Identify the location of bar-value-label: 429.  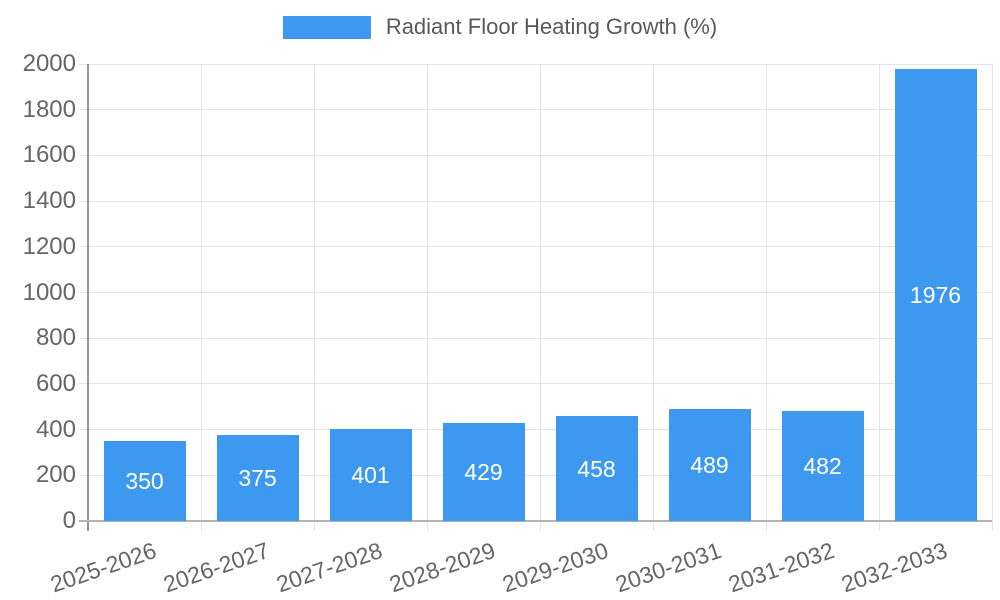
(483, 471).